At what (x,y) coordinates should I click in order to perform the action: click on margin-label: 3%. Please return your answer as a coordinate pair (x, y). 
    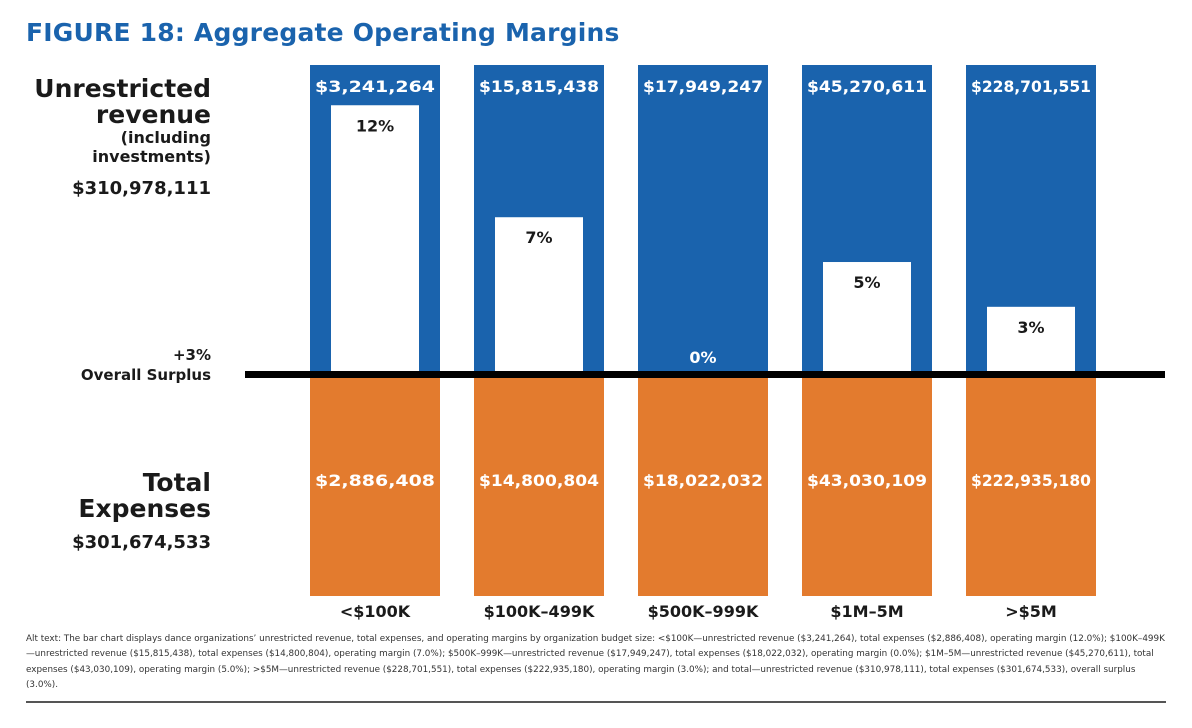
    Looking at the image, I should click on (1030, 327).